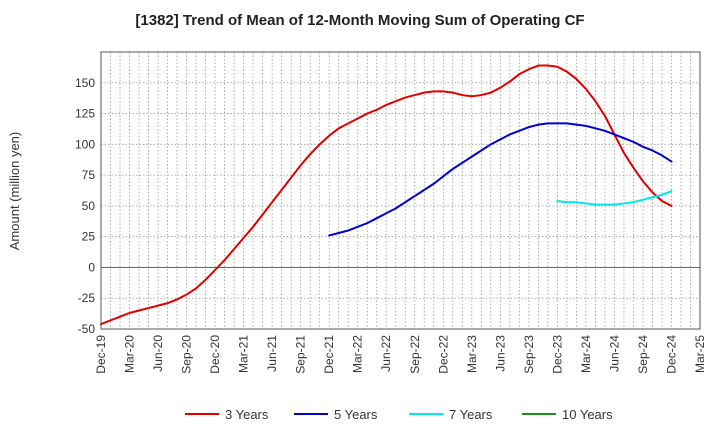 The height and width of the screenshot is (440, 720). Describe the element at coordinates (187, 354) in the screenshot. I see `x-tick-label: Sep-20` at that location.